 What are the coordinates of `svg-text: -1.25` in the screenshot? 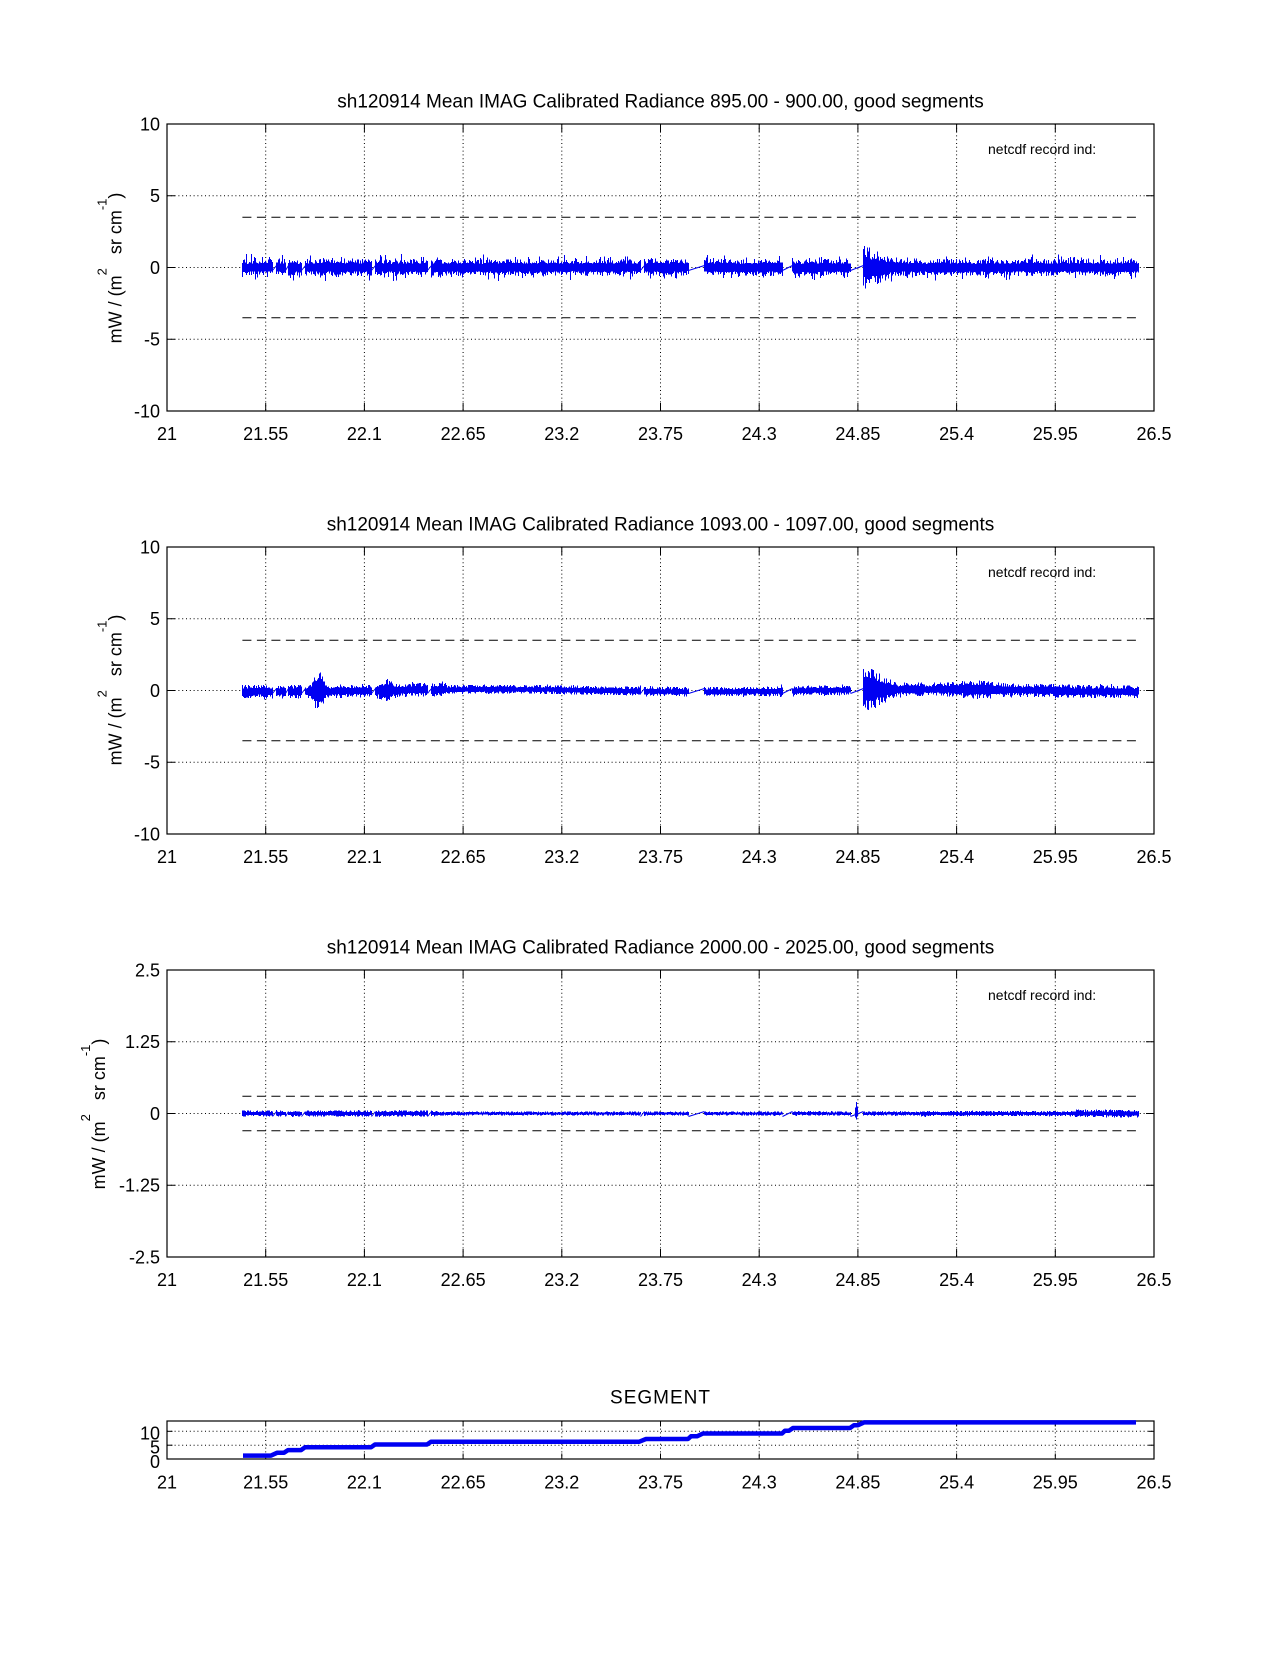 It's located at (139, 1186).